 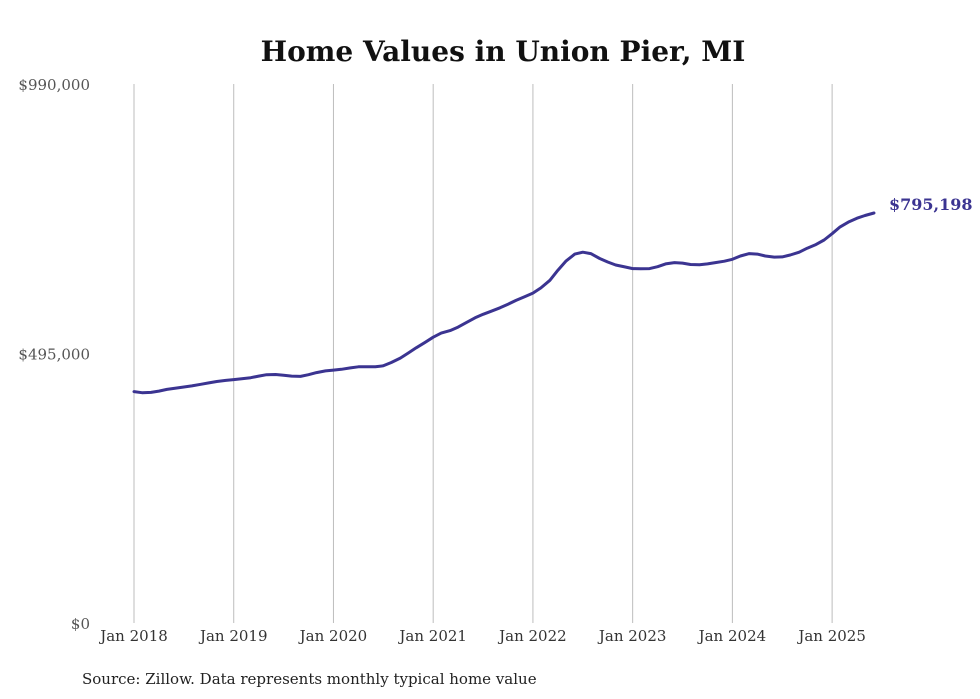 I want to click on chart-title: Home Values in Union Pier, MI, so click(x=503, y=51).